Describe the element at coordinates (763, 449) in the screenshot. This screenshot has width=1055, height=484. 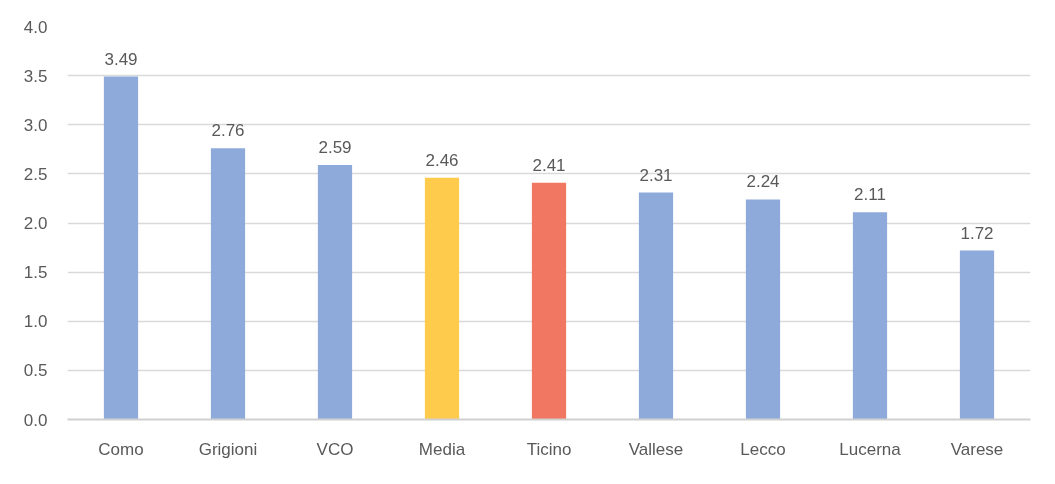
I see `x-tick-label: Lecco` at that location.